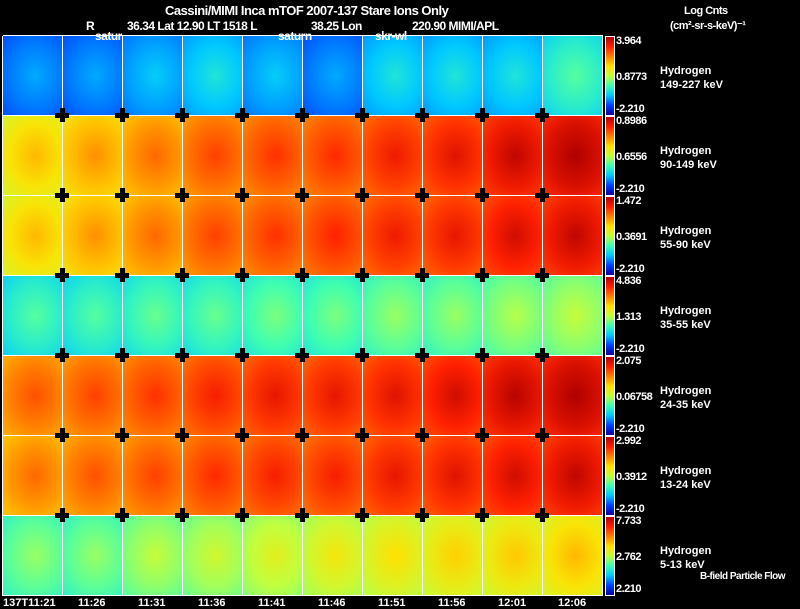 This screenshot has width=800, height=609. Describe the element at coordinates (685, 238) in the screenshot. I see `panel-label: Hydrogen 55-90 keV` at that location.